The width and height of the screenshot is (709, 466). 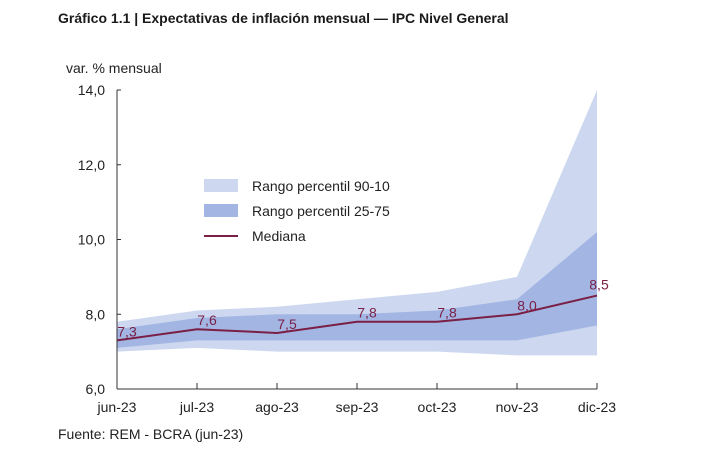 I want to click on source-note: Fuente: REM - BCRA (jun-23), so click(x=151, y=434).